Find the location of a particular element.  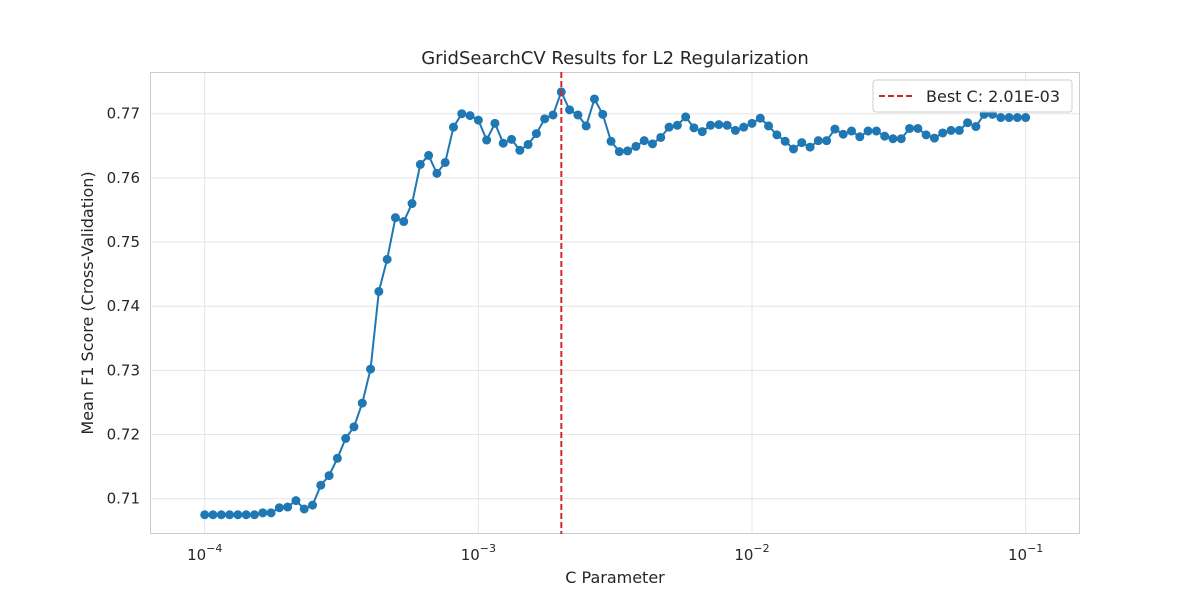

legend-entry-best-c: Best C: 2.01E-03 is located at coordinates (993, 96).